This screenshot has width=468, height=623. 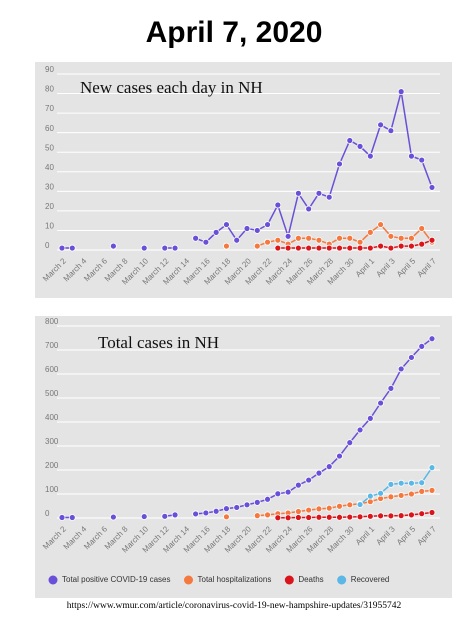 I want to click on y-tick-label: 0, so click(x=47, y=245).